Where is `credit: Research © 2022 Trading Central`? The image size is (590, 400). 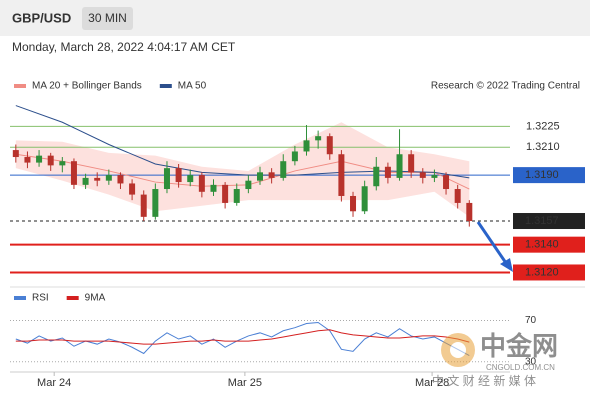
credit: Research © 2022 Trading Central is located at coordinates (505, 86).